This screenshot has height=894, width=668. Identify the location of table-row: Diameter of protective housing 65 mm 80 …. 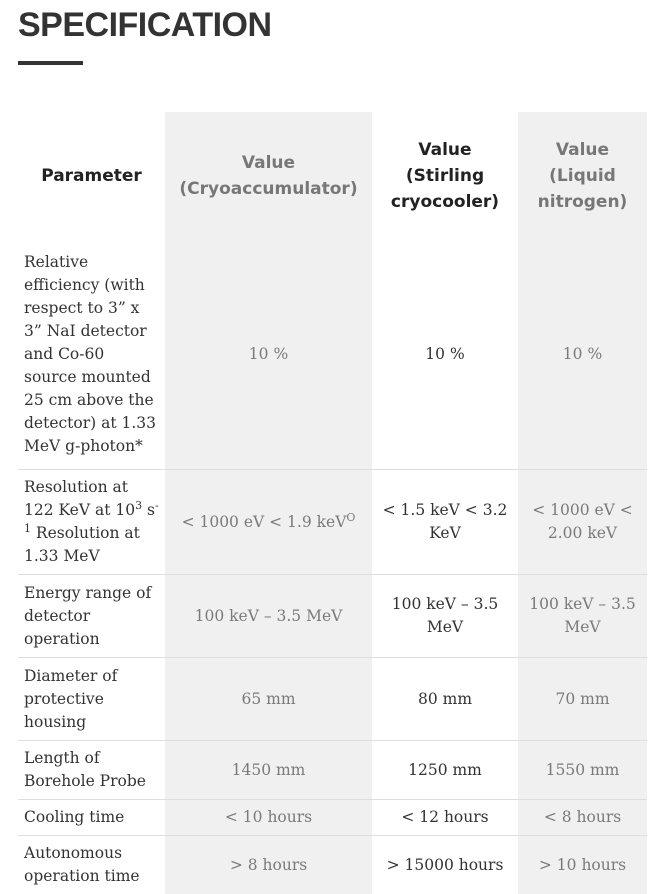
(332, 699).